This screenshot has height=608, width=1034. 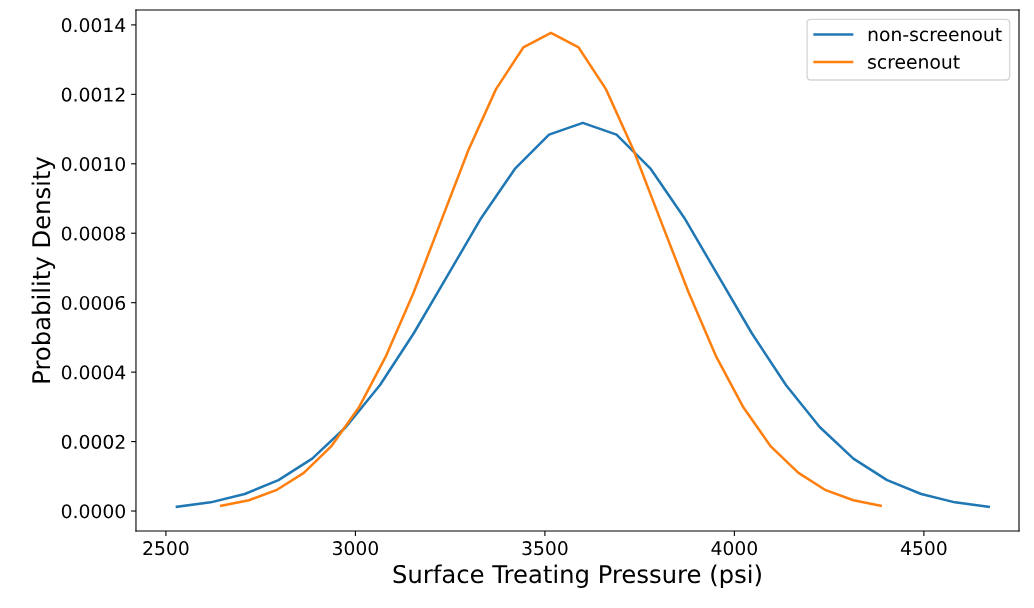 I want to click on legend-label: screenout, so click(x=914, y=62).